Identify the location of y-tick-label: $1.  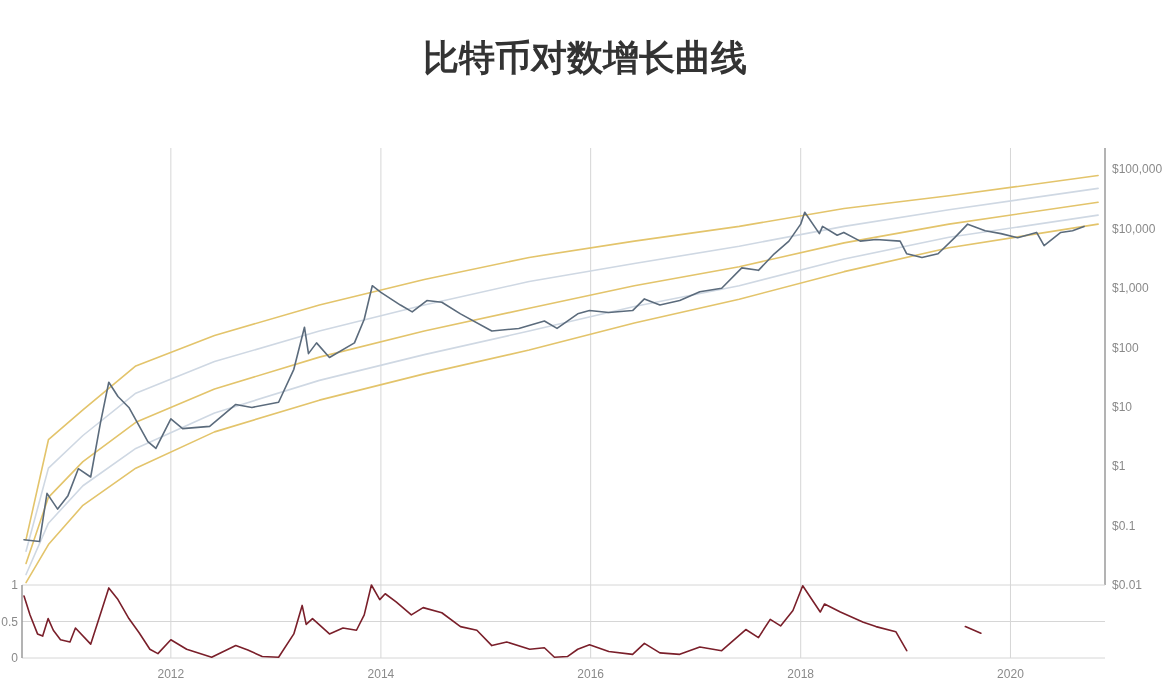
(1119, 466).